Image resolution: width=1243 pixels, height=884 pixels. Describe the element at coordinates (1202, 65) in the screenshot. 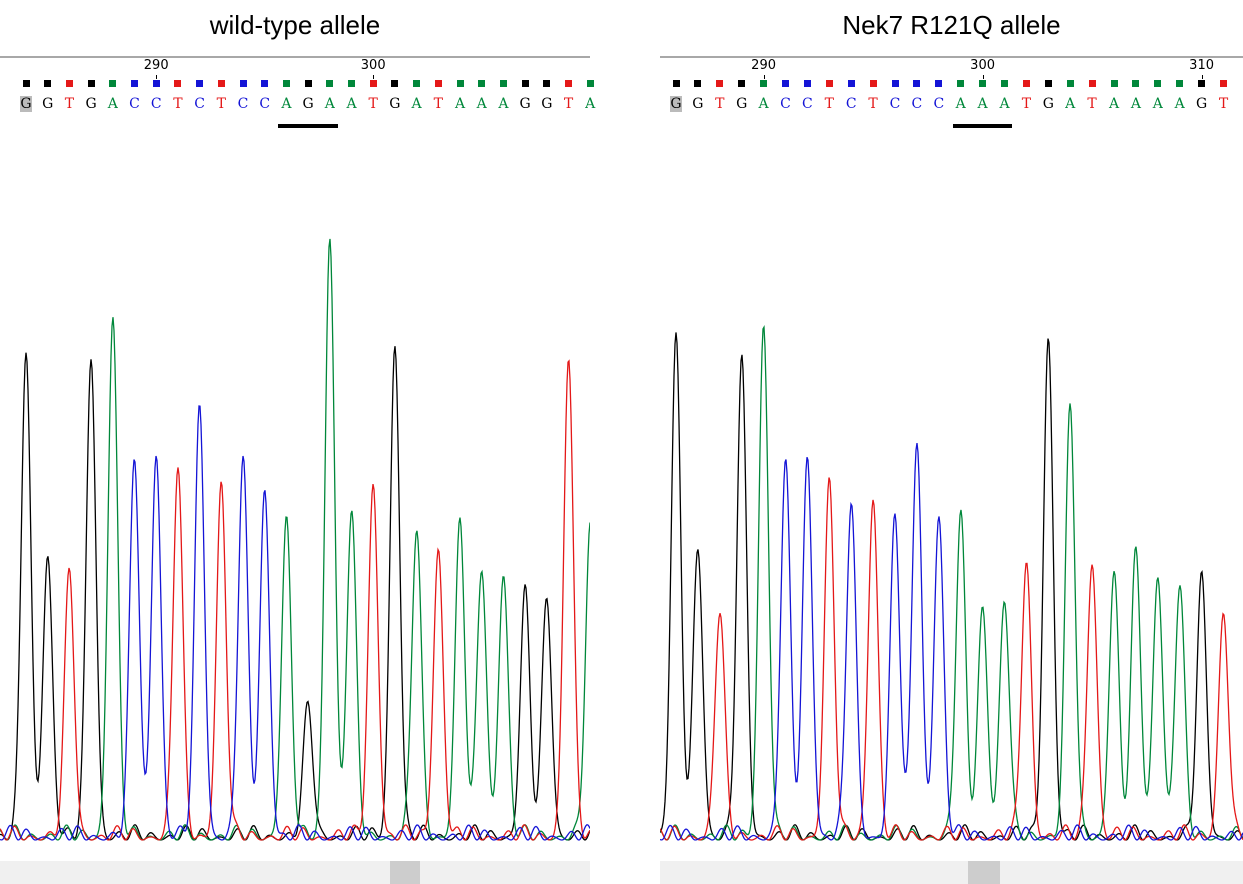

I see `position-label: 310` at that location.